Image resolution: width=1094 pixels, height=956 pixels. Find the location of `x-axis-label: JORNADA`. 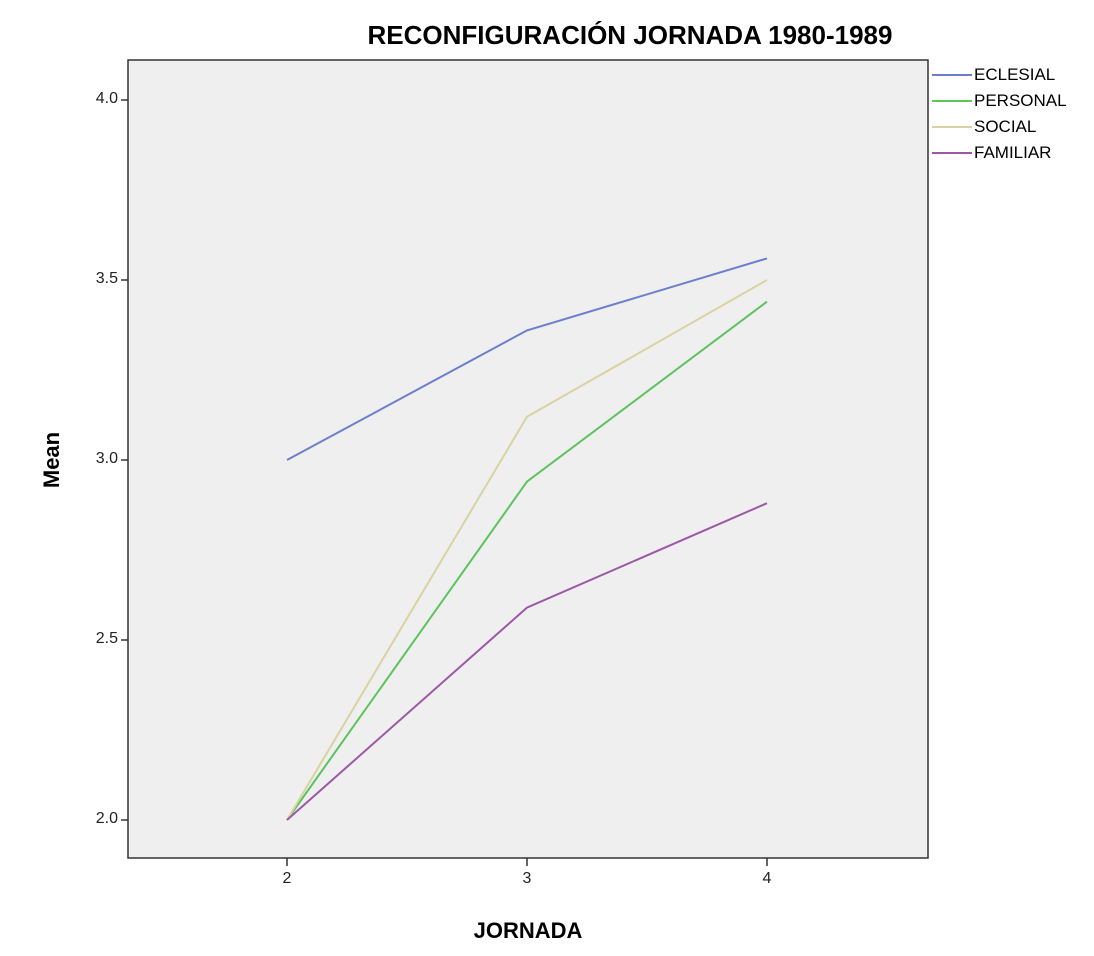

x-axis-label: JORNADA is located at coordinates (528, 930).